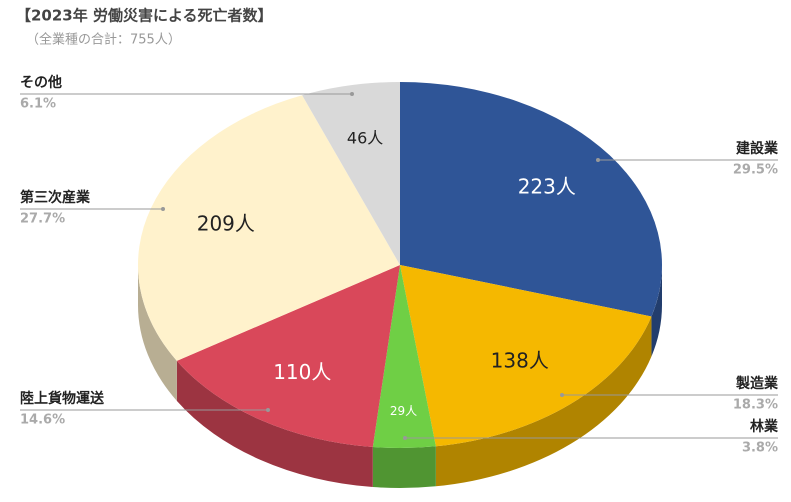  Describe the element at coordinates (760, 448) in the screenshot. I see `percent-label: 3.8%` at that location.